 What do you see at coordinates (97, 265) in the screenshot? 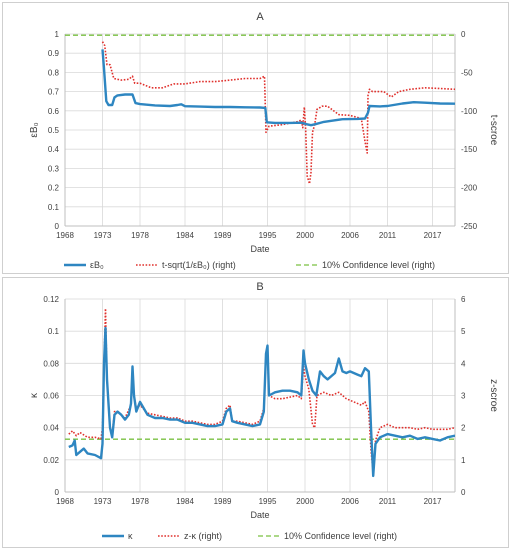
I see `legend-label: εB₀` at bounding box center [97, 265].